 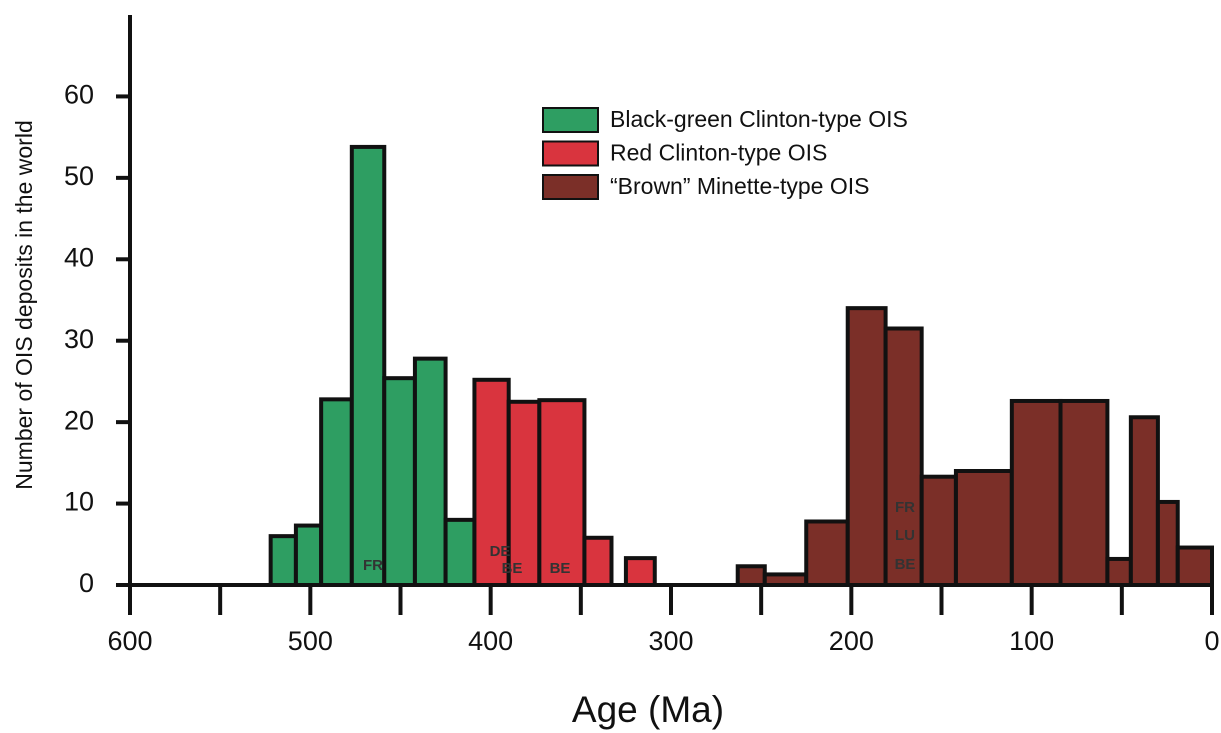 I want to click on x-tick-label: 400, so click(x=490, y=641).